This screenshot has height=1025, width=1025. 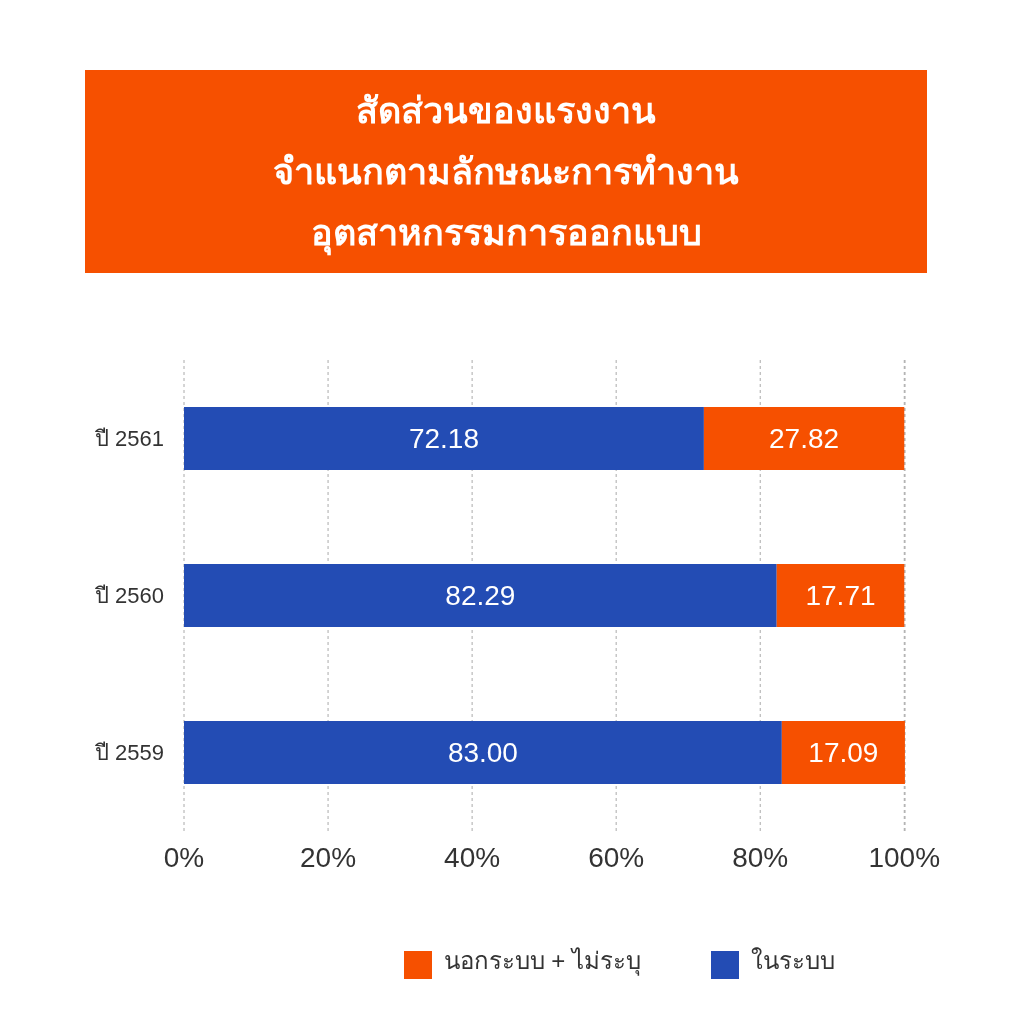 What do you see at coordinates (904, 857) in the screenshot?
I see `x-tick-label: 100%` at bounding box center [904, 857].